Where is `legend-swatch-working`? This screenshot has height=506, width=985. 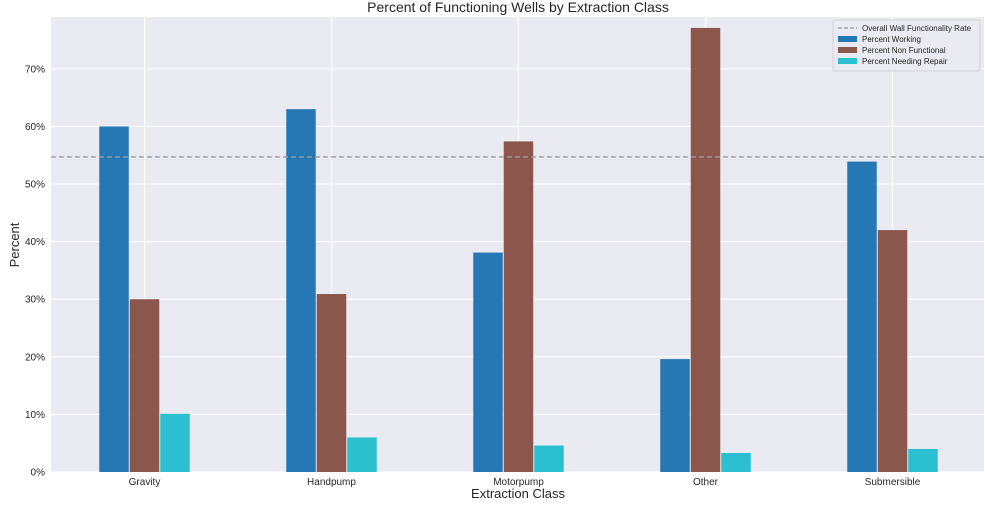
legend-swatch-working is located at coordinates (847, 39).